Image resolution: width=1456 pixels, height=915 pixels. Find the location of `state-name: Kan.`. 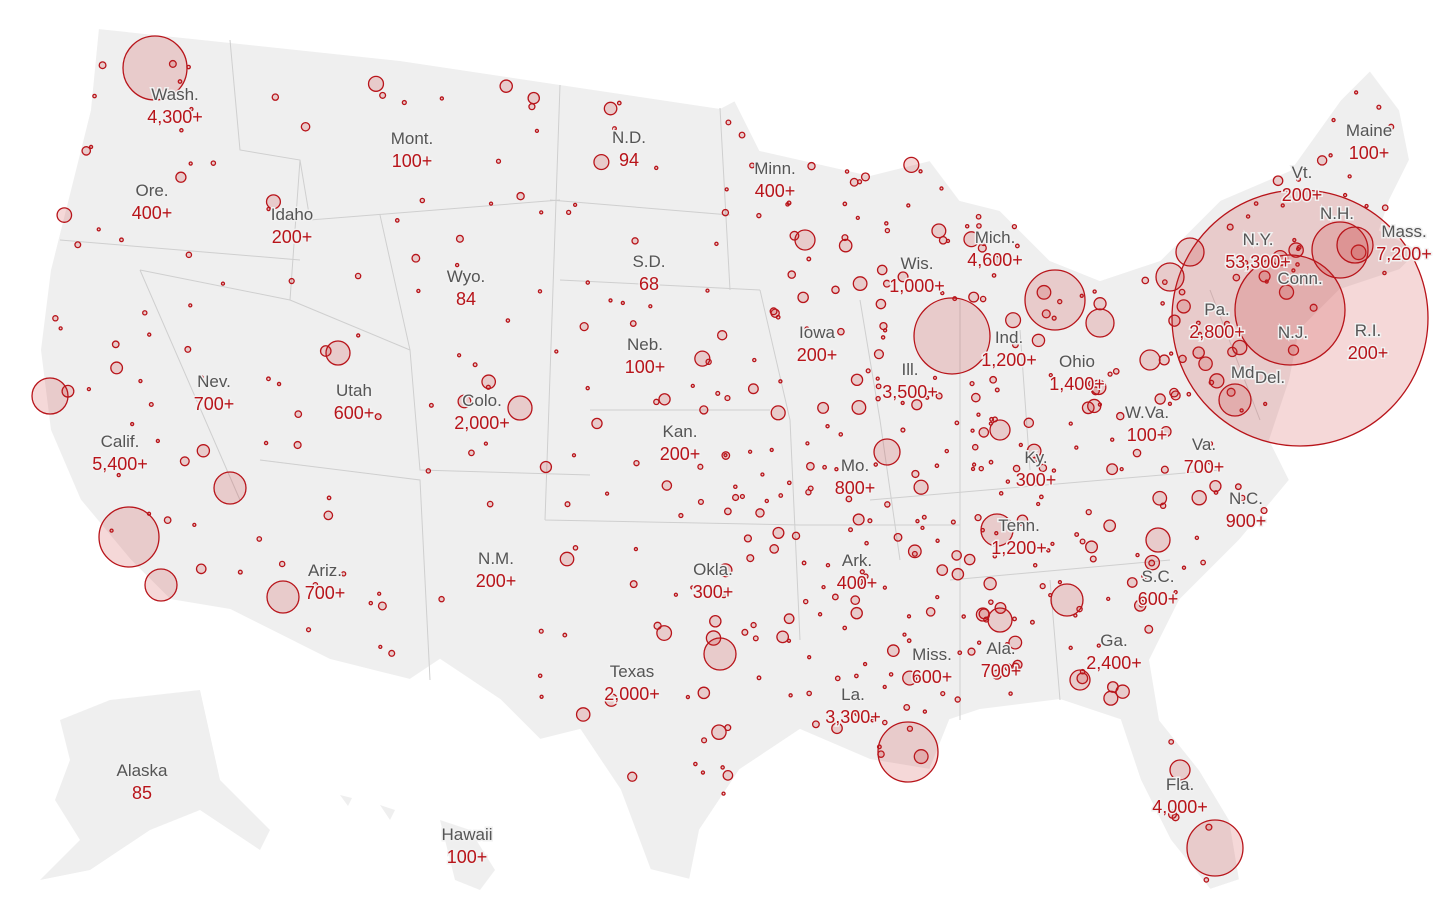

state-name: Kan. is located at coordinates (680, 431).